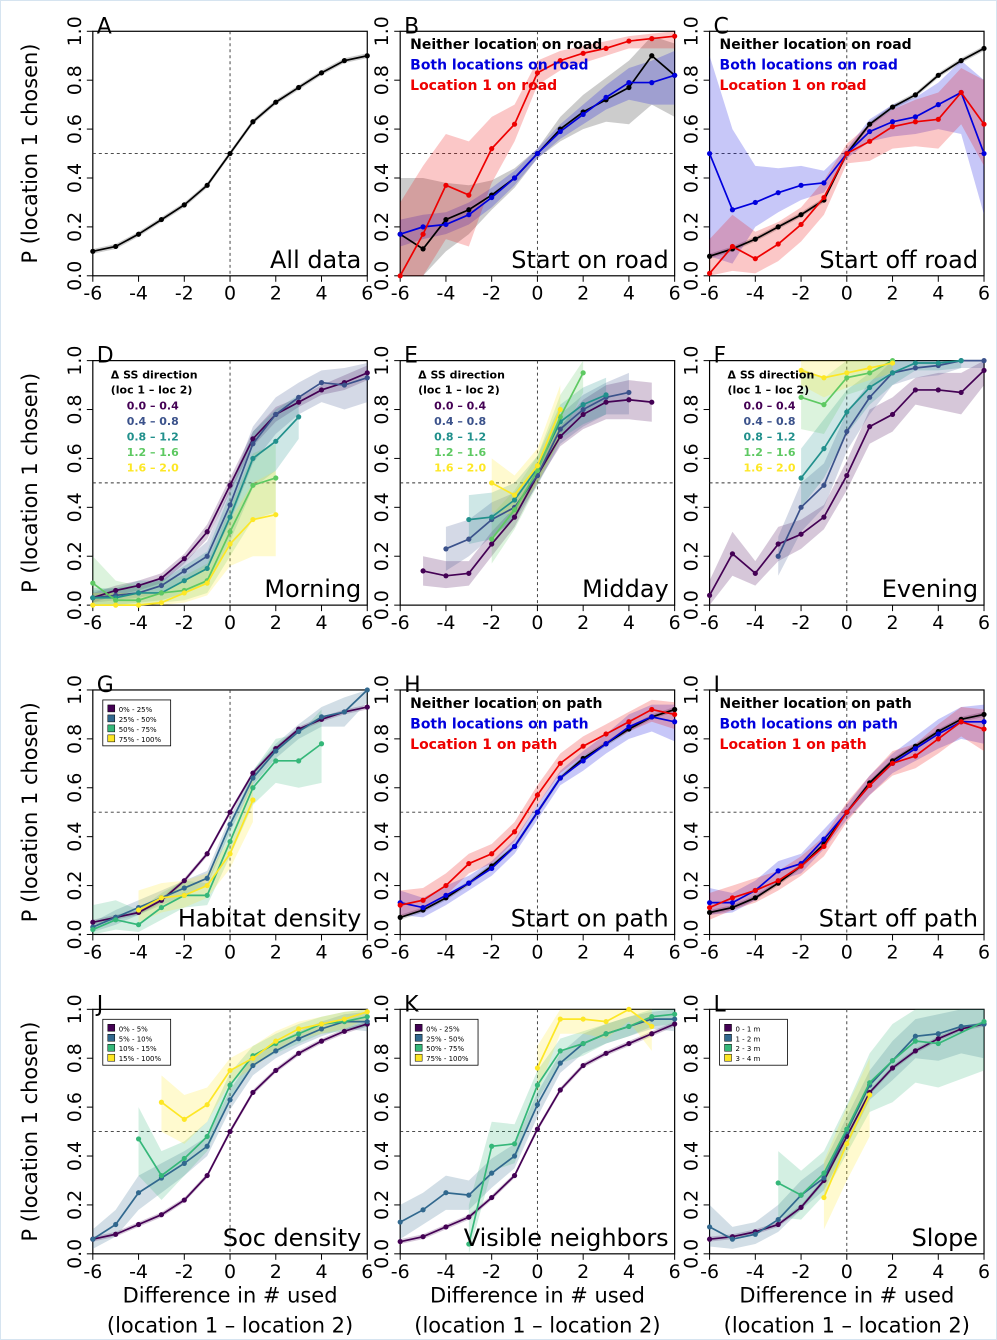 The width and height of the screenshot is (997, 1340). Describe the element at coordinates (460, 406) in the screenshot. I see `legend-entry: 0.0 – 0.4` at that location.